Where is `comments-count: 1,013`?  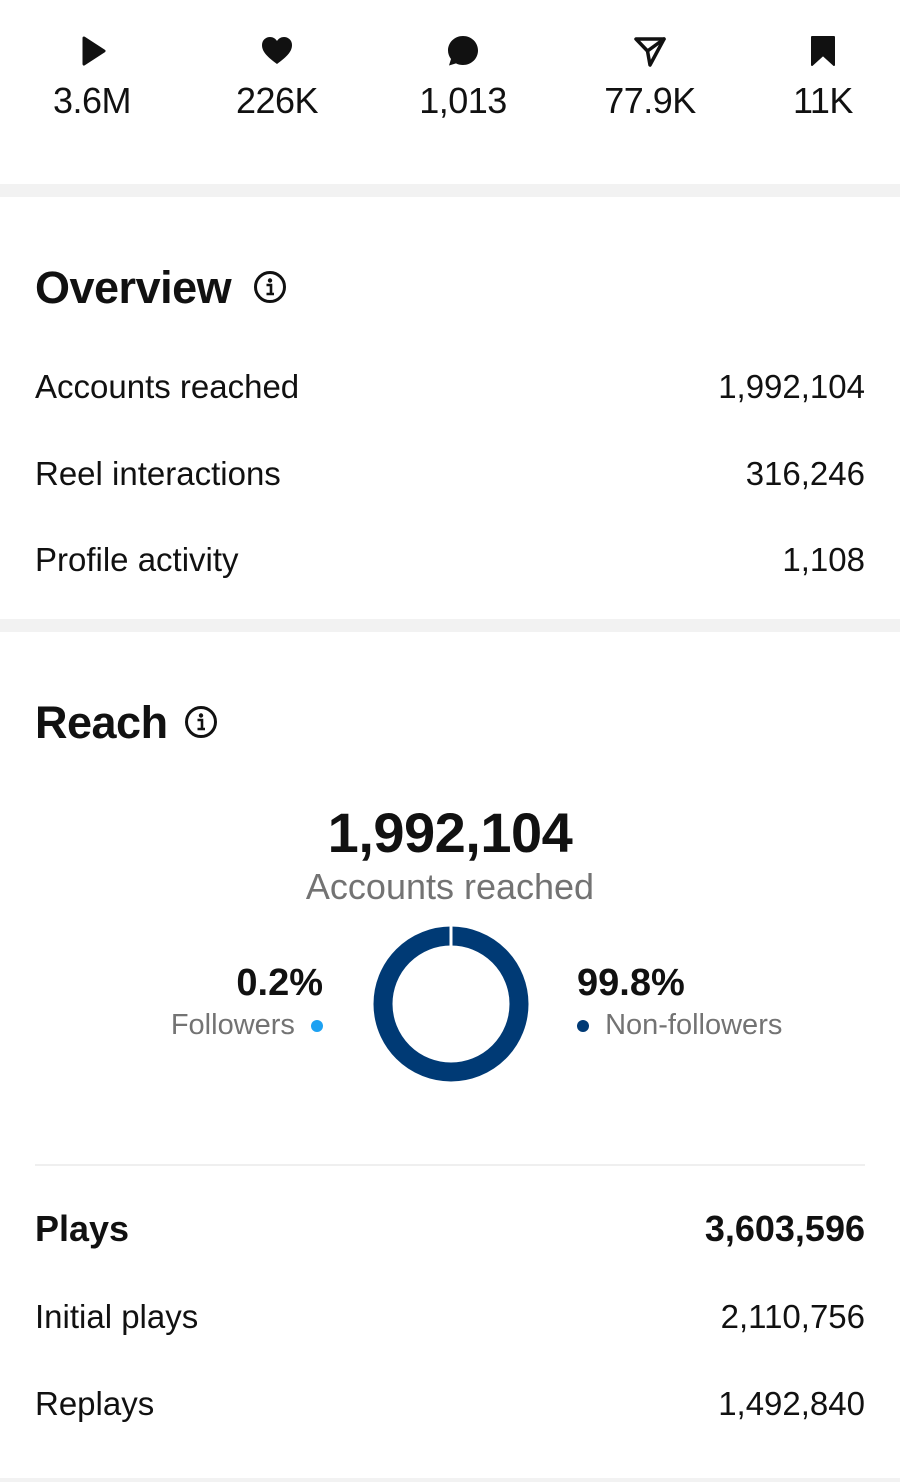
comments-count: 1,013 is located at coordinates (463, 100).